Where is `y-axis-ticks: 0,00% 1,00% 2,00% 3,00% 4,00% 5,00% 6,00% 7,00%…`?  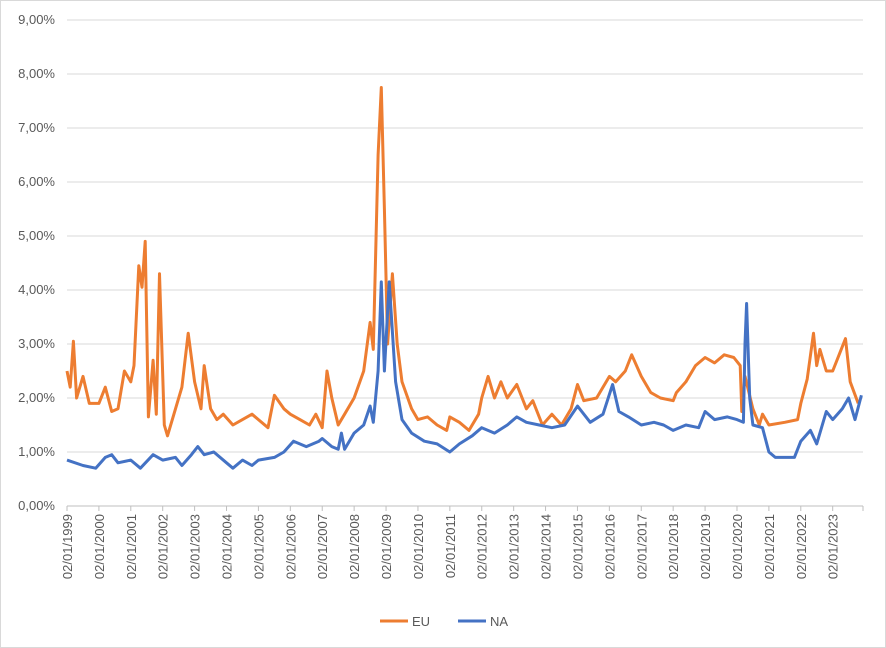
y-axis-ticks: 0,00% 1,00% 2,00% 3,00% 4,00% 5,00% 6,00% 7,00%… is located at coordinates (36, 262).